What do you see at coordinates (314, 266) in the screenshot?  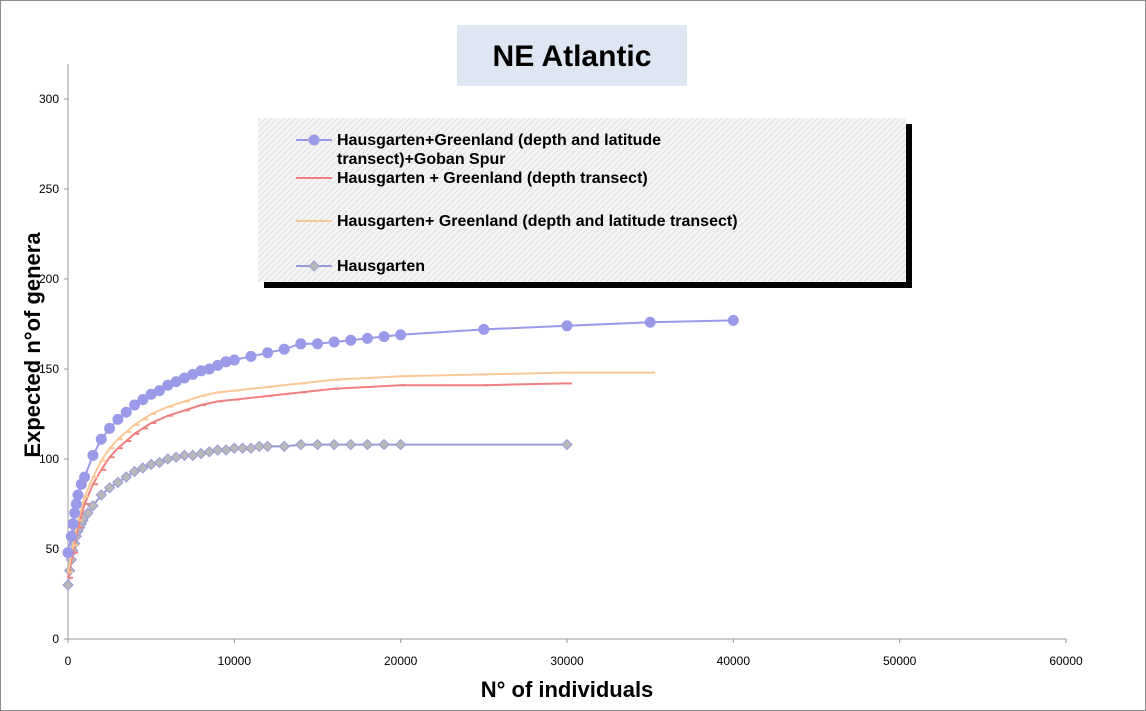 I see `legend-marker-diamond` at bounding box center [314, 266].